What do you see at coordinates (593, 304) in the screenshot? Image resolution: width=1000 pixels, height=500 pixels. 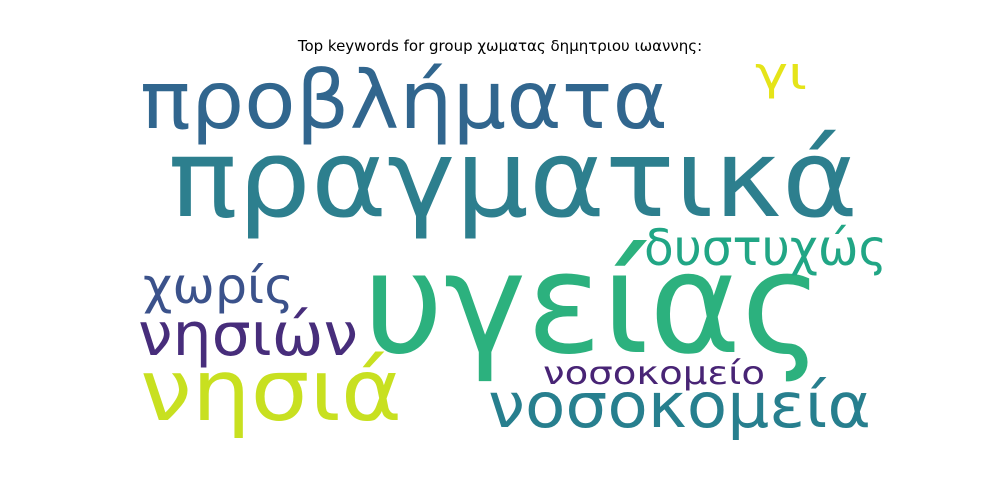 I see `word-ygeias: υγείας` at bounding box center [593, 304].